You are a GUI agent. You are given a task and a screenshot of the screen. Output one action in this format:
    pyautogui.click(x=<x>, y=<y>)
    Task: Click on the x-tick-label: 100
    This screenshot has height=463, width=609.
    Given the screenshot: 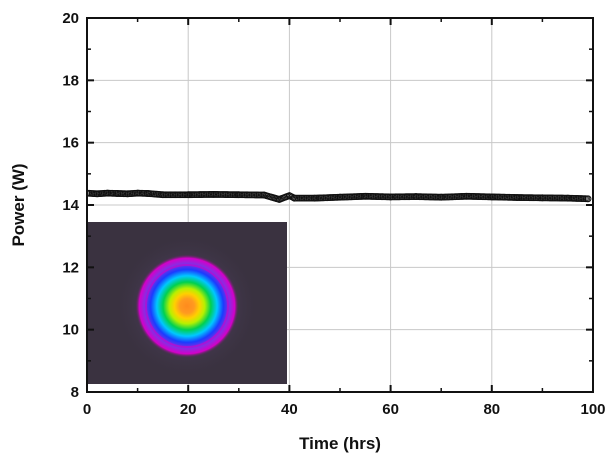 What is the action you would take?
    pyautogui.click(x=592, y=409)
    